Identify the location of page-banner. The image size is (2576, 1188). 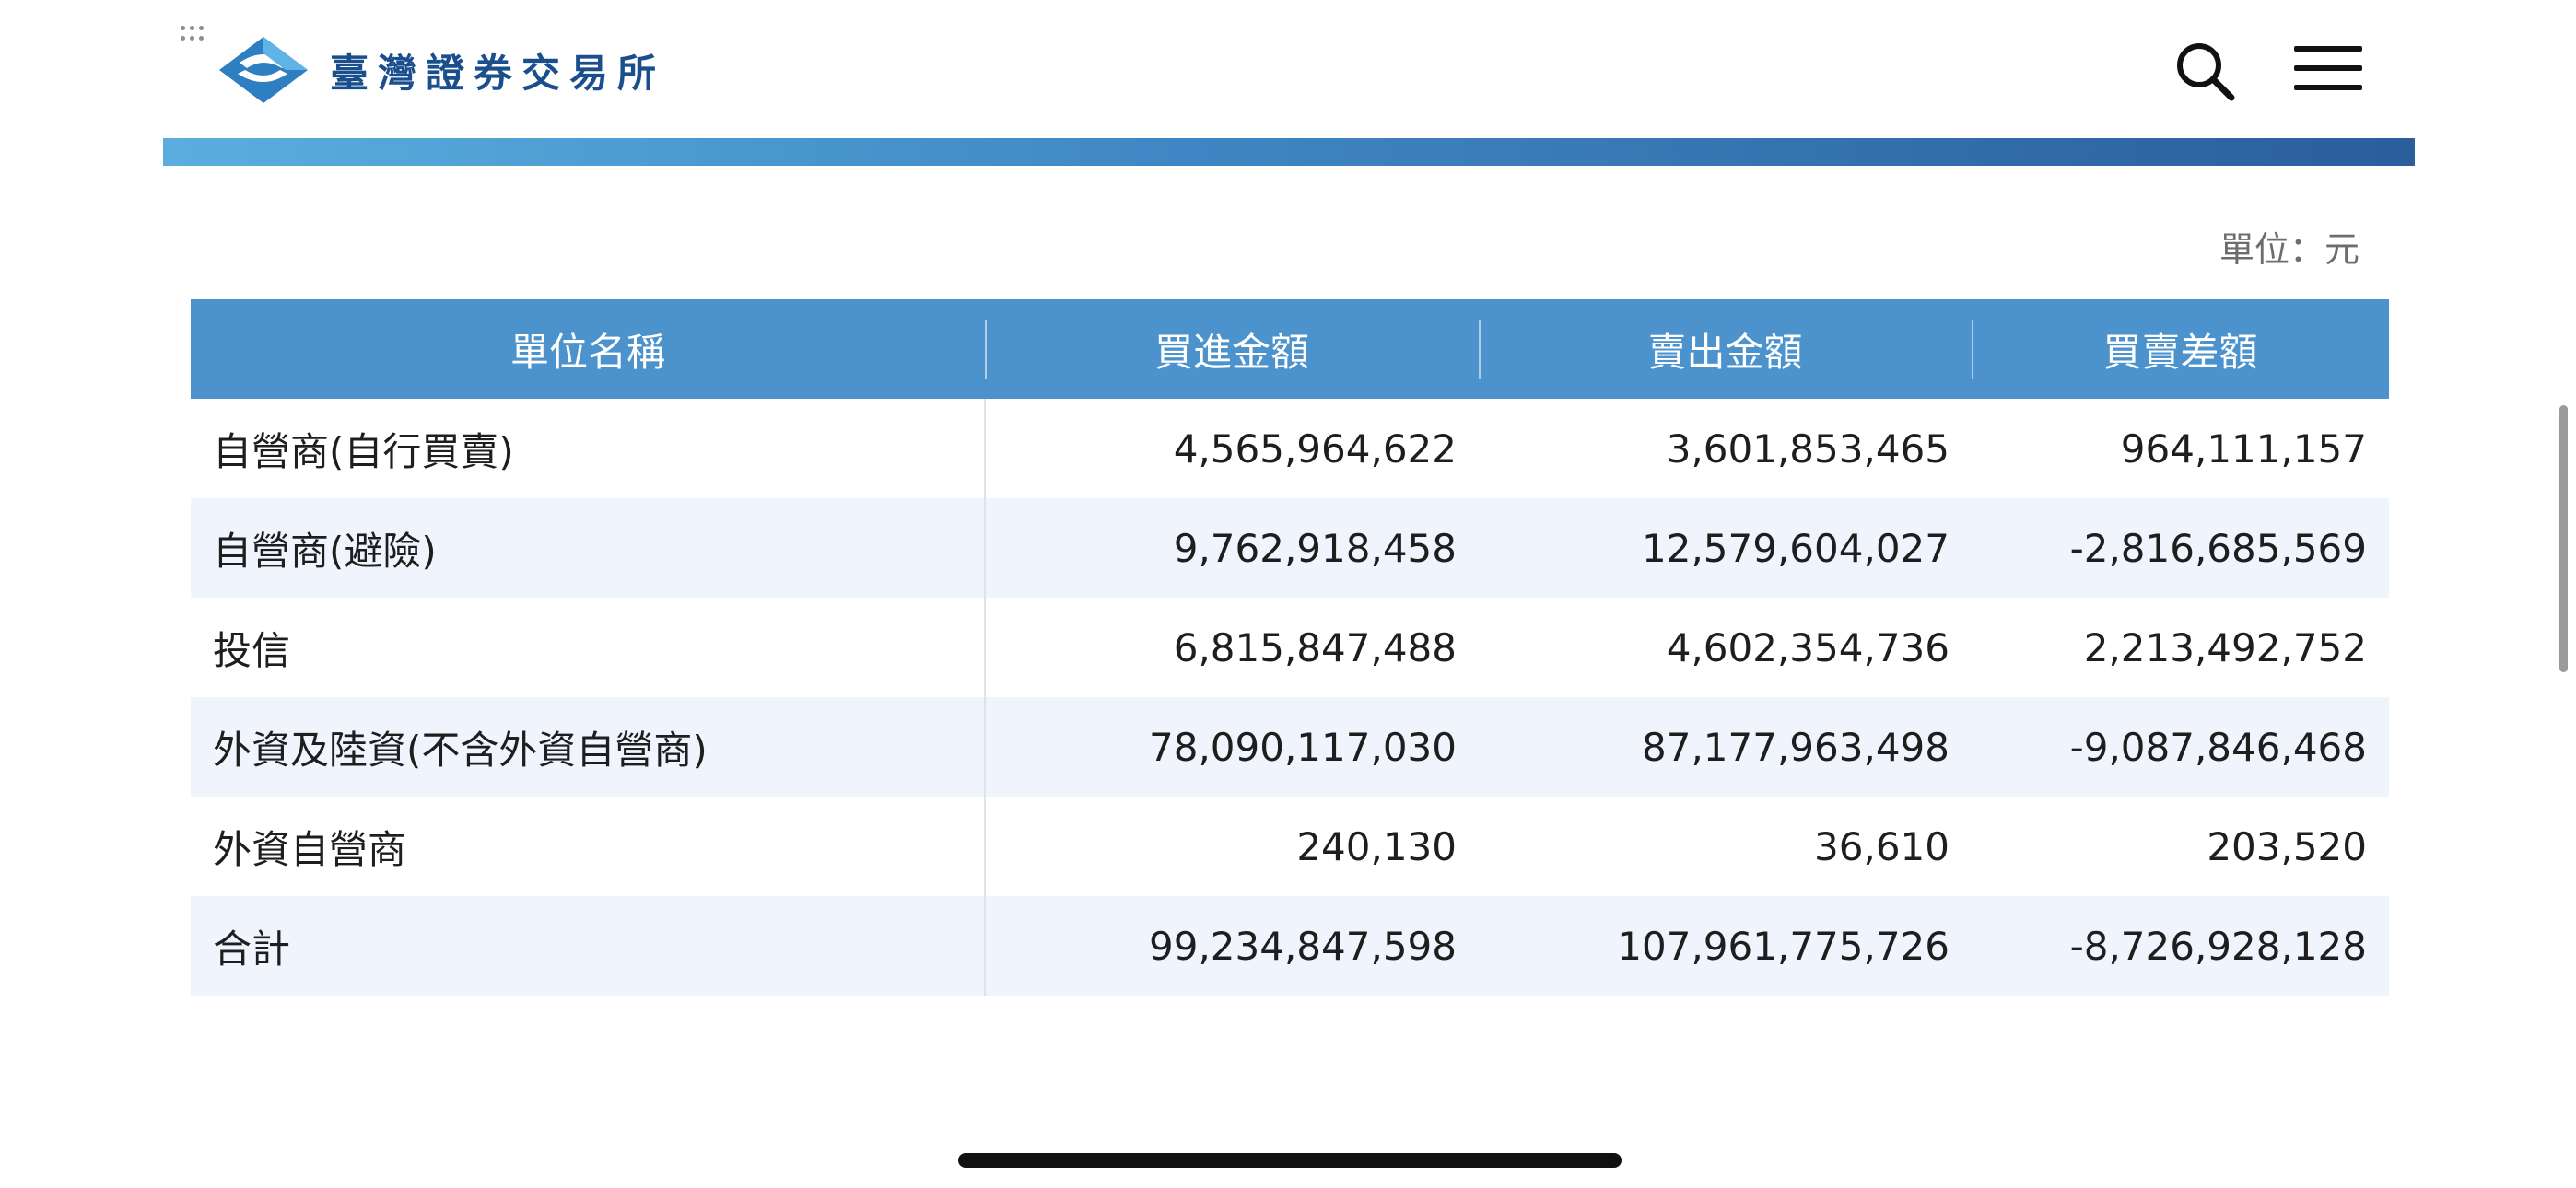
(1289, 152).